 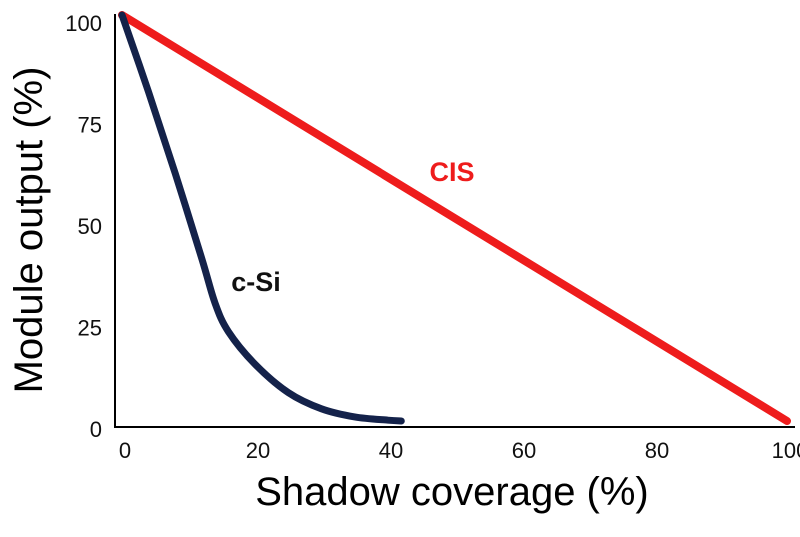 What do you see at coordinates (391, 450) in the screenshot?
I see `x-tick-label: 40` at bounding box center [391, 450].